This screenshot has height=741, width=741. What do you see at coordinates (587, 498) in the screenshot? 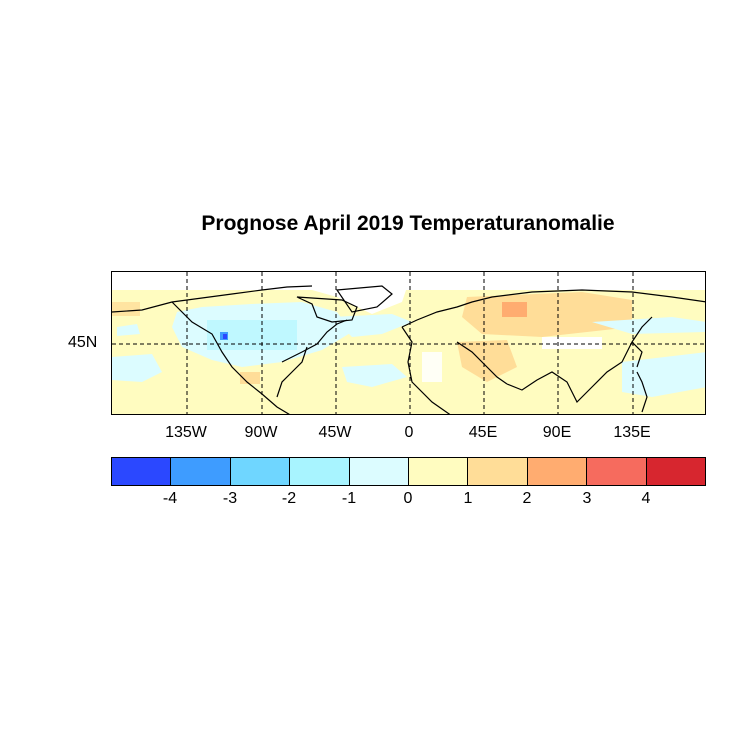
I see `colorbar-tick: 3` at bounding box center [587, 498].